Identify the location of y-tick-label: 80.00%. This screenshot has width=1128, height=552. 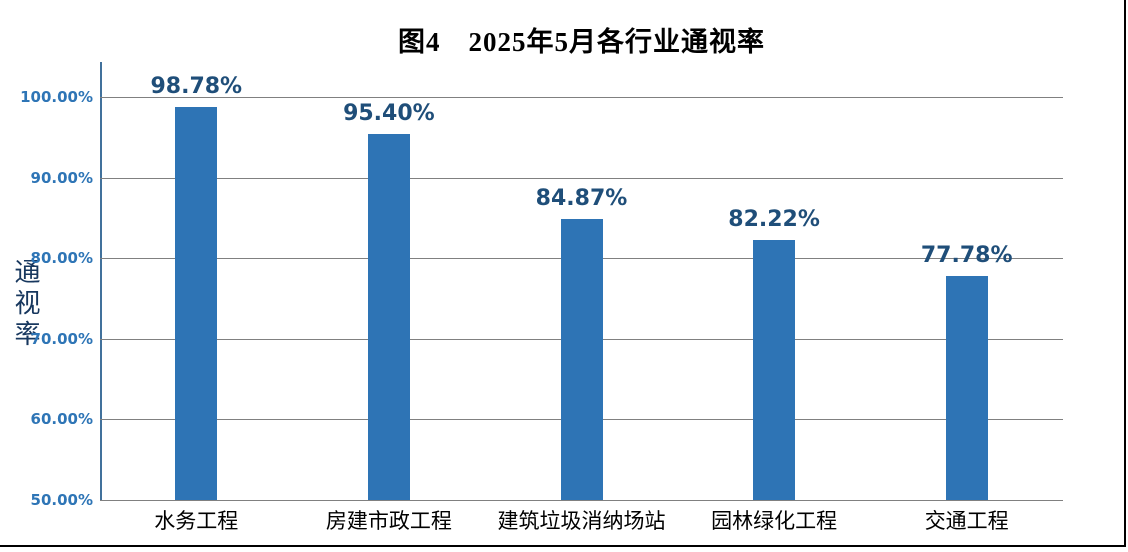
(61, 258).